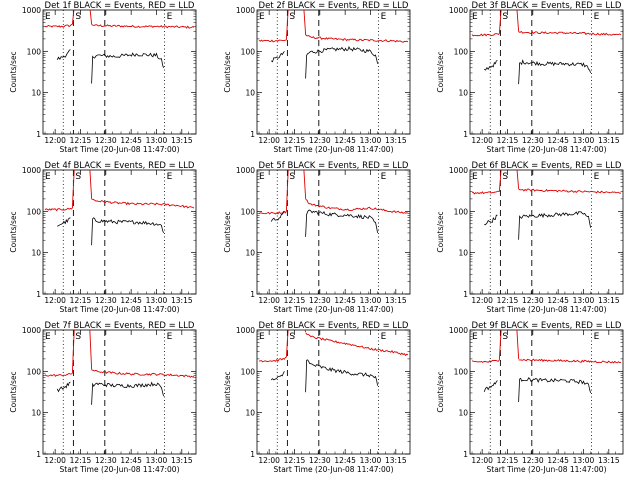 Image resolution: width=640 pixels, height=480 pixels. I want to click on chart-title: Det 7f BLACK = Events, RED = LLD, so click(120, 326).